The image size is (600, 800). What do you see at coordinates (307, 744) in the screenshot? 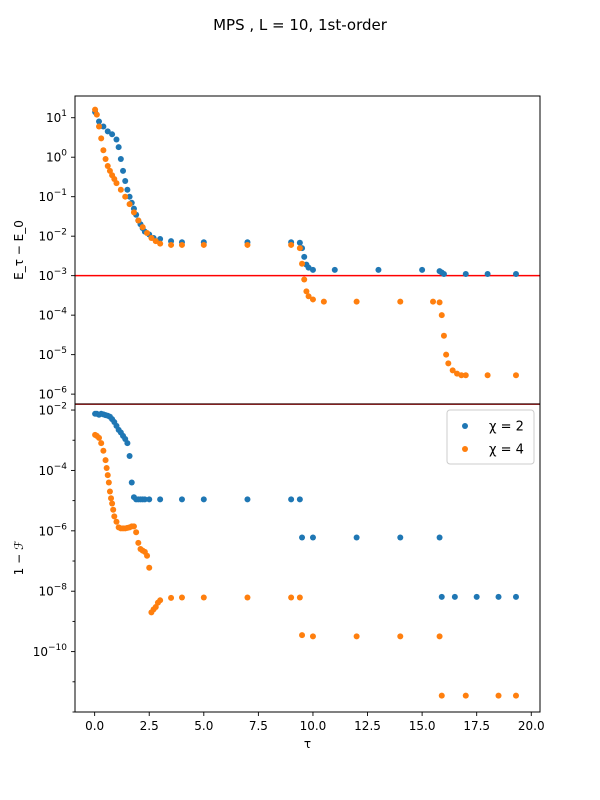
I see `x-axis-label: τ` at bounding box center [307, 744].